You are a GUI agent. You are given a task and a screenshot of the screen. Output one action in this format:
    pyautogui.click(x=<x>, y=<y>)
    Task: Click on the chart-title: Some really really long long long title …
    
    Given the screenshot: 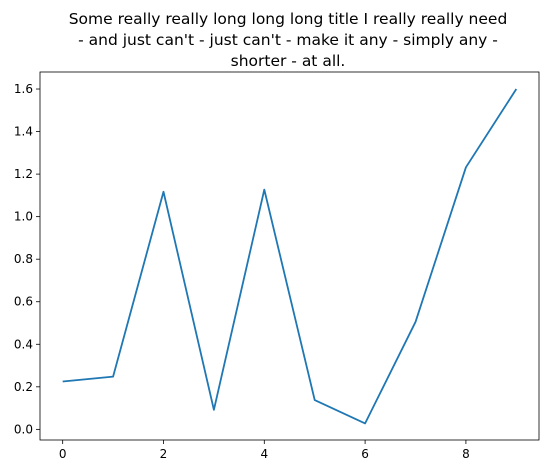 What is the action you would take?
    pyautogui.click(x=288, y=40)
    